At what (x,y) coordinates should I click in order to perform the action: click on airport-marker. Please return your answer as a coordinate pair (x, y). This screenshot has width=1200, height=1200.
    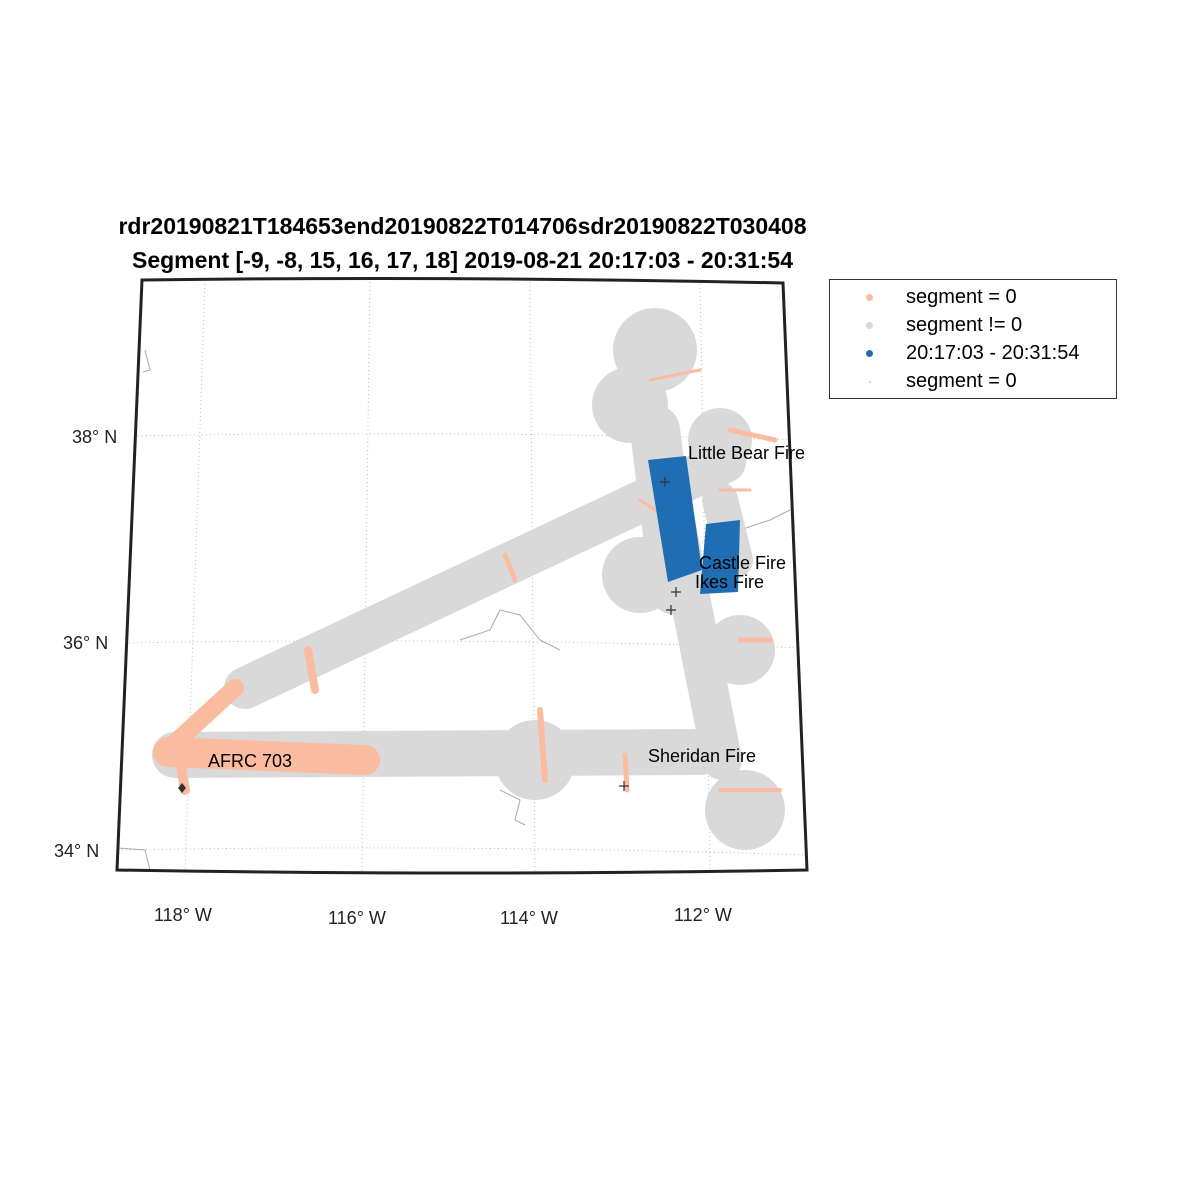
    Looking at the image, I should click on (182, 788).